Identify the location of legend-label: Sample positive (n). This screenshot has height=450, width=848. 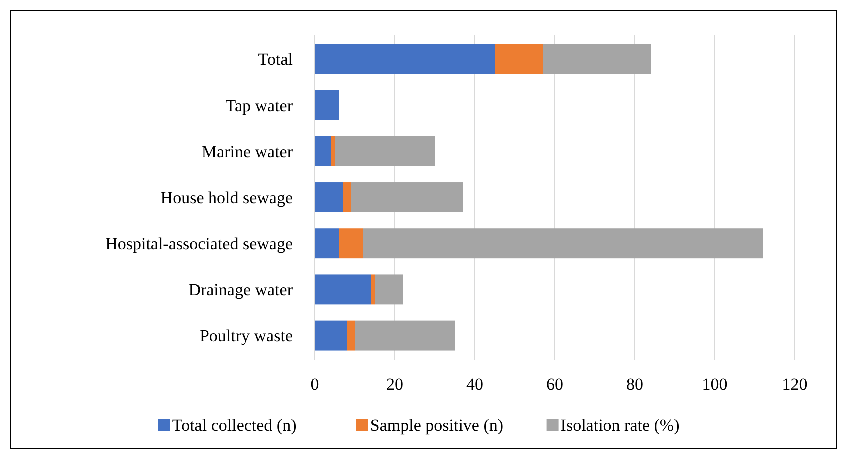
(437, 425).